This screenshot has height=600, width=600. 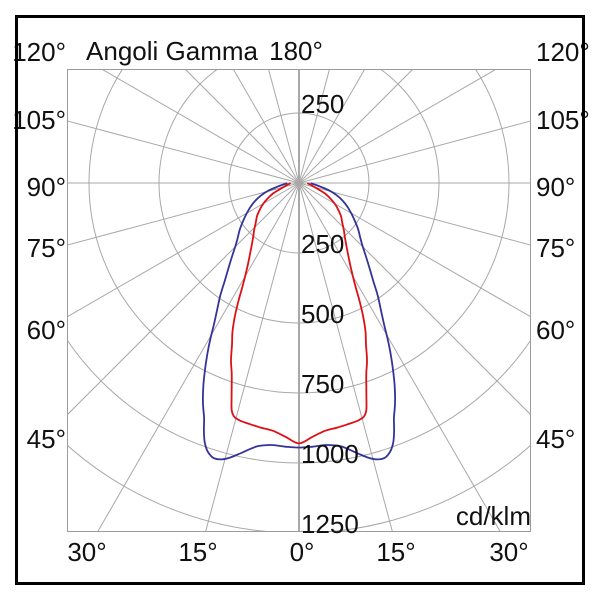 What do you see at coordinates (299, 313) in the screenshot?
I see `red-curve` at bounding box center [299, 313].